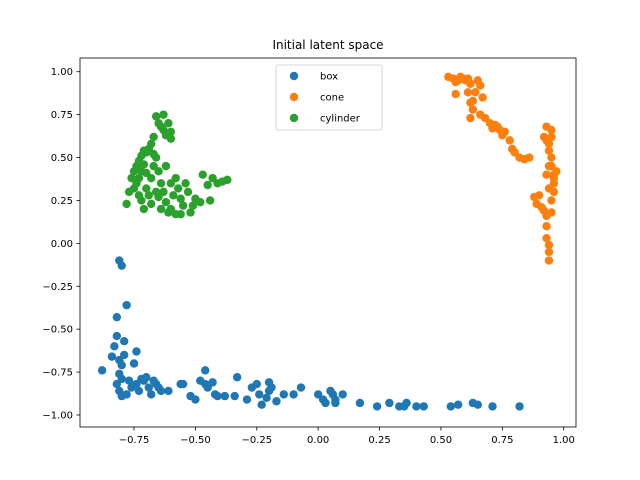  I want to click on chart-title: Initial latent space, so click(327, 45).